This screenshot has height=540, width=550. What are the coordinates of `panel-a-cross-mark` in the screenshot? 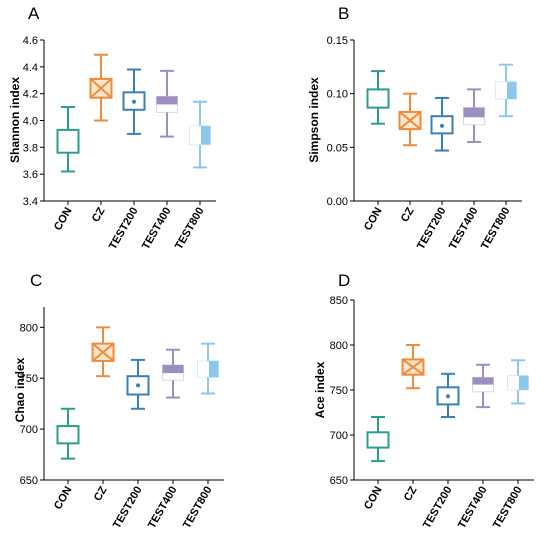 It's located at (101, 88).